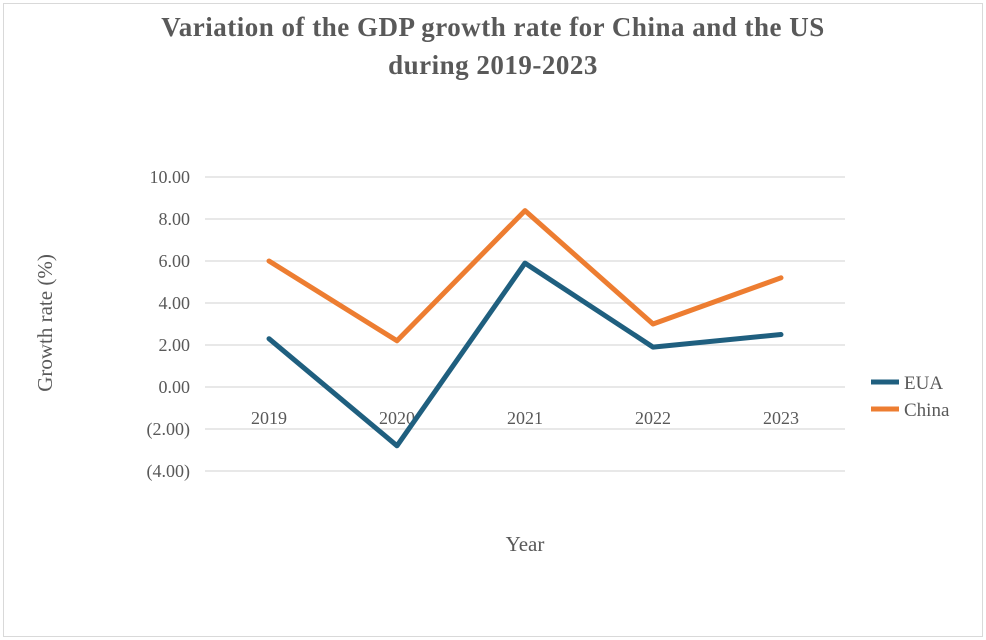 The image size is (986, 640). Describe the element at coordinates (170, 177) in the screenshot. I see `y-tick-label: 10.00` at that location.